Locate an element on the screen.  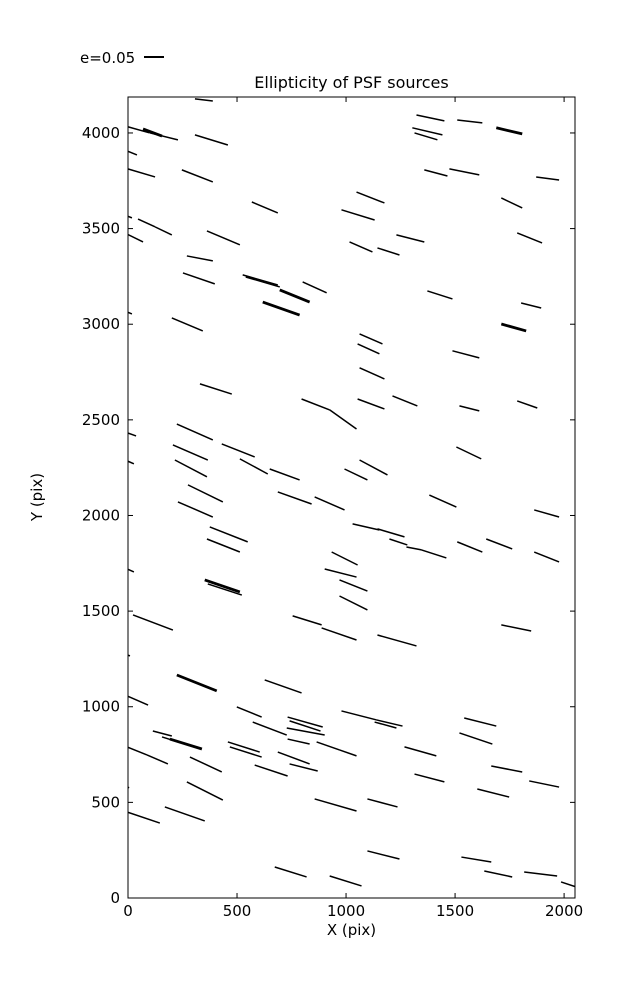
legend-label: e=0.05 is located at coordinates (108, 58).